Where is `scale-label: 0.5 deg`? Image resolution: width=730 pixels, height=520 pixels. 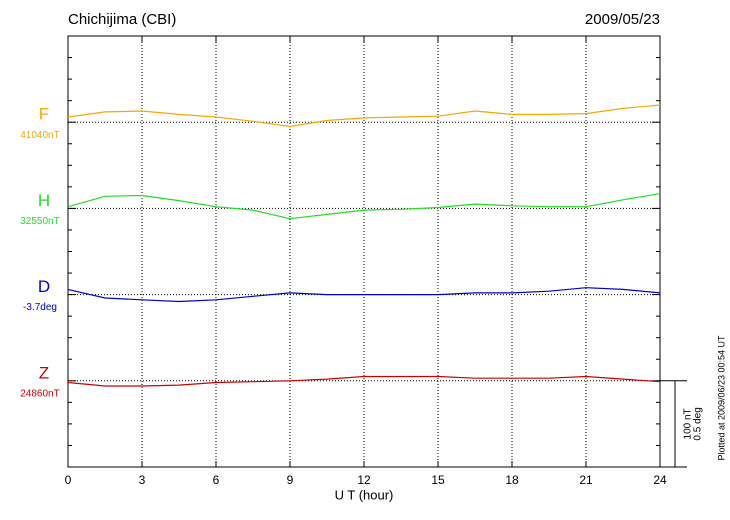
scale-label: 0.5 deg is located at coordinates (698, 423).